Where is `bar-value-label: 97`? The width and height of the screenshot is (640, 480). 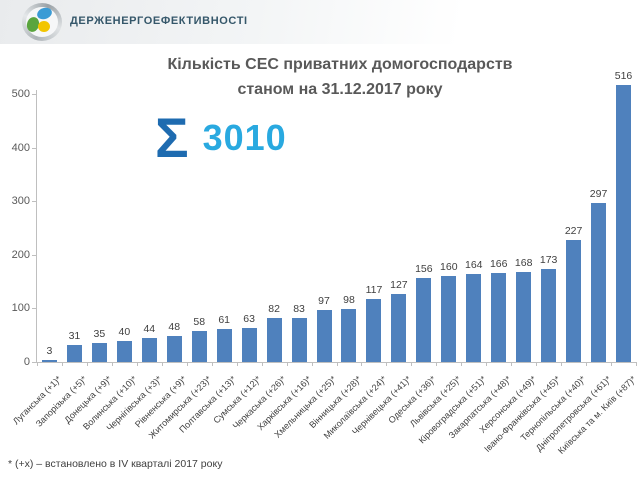 bar-value-label: 97 is located at coordinates (324, 301).